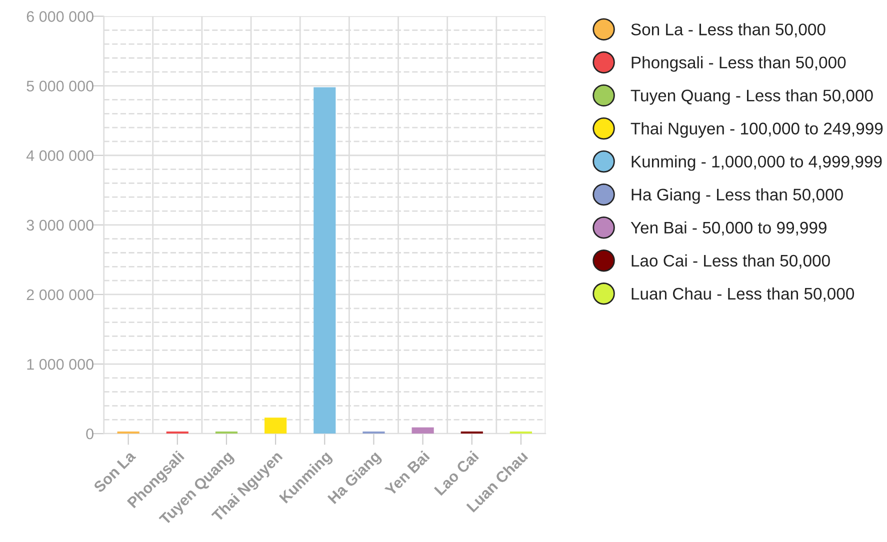 The width and height of the screenshot is (887, 542). Describe the element at coordinates (728, 30) in the screenshot. I see `legend-label: Son La - Less than 50,000` at that location.